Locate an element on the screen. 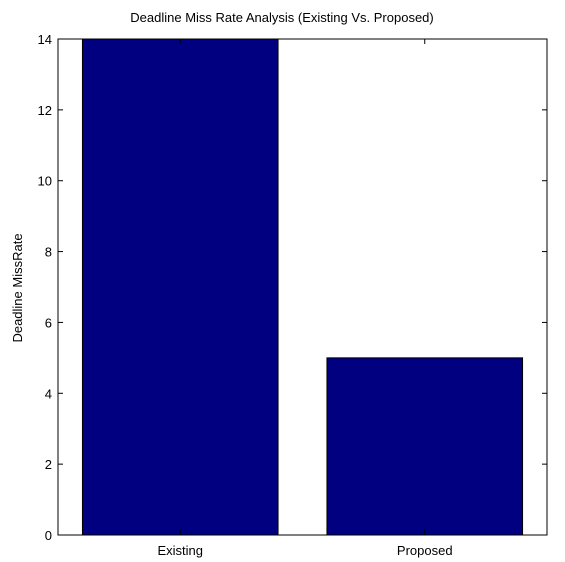  y-tick-label: 12 is located at coordinates (45, 110).